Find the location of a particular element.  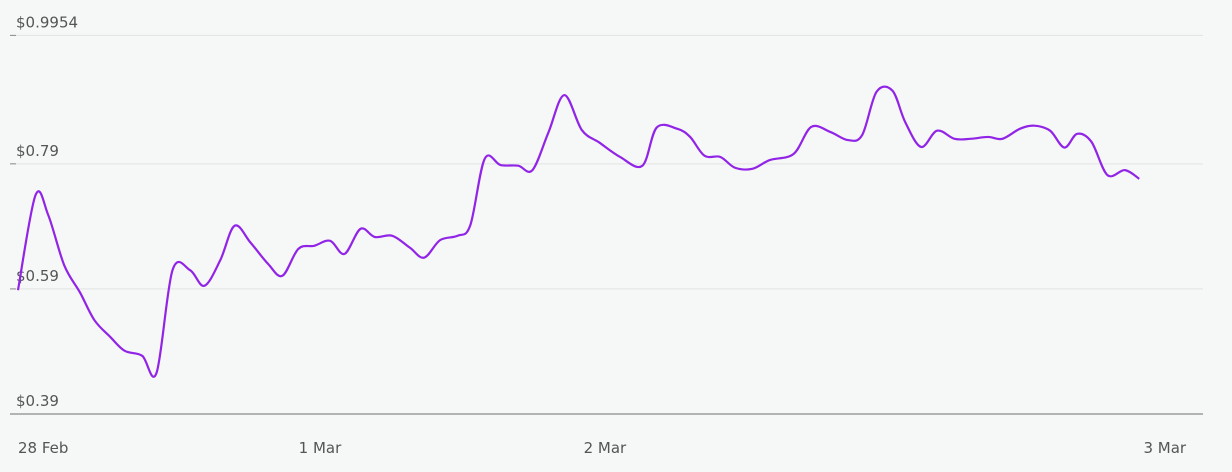

x-tick-label: 1 Mar is located at coordinates (320, 448).